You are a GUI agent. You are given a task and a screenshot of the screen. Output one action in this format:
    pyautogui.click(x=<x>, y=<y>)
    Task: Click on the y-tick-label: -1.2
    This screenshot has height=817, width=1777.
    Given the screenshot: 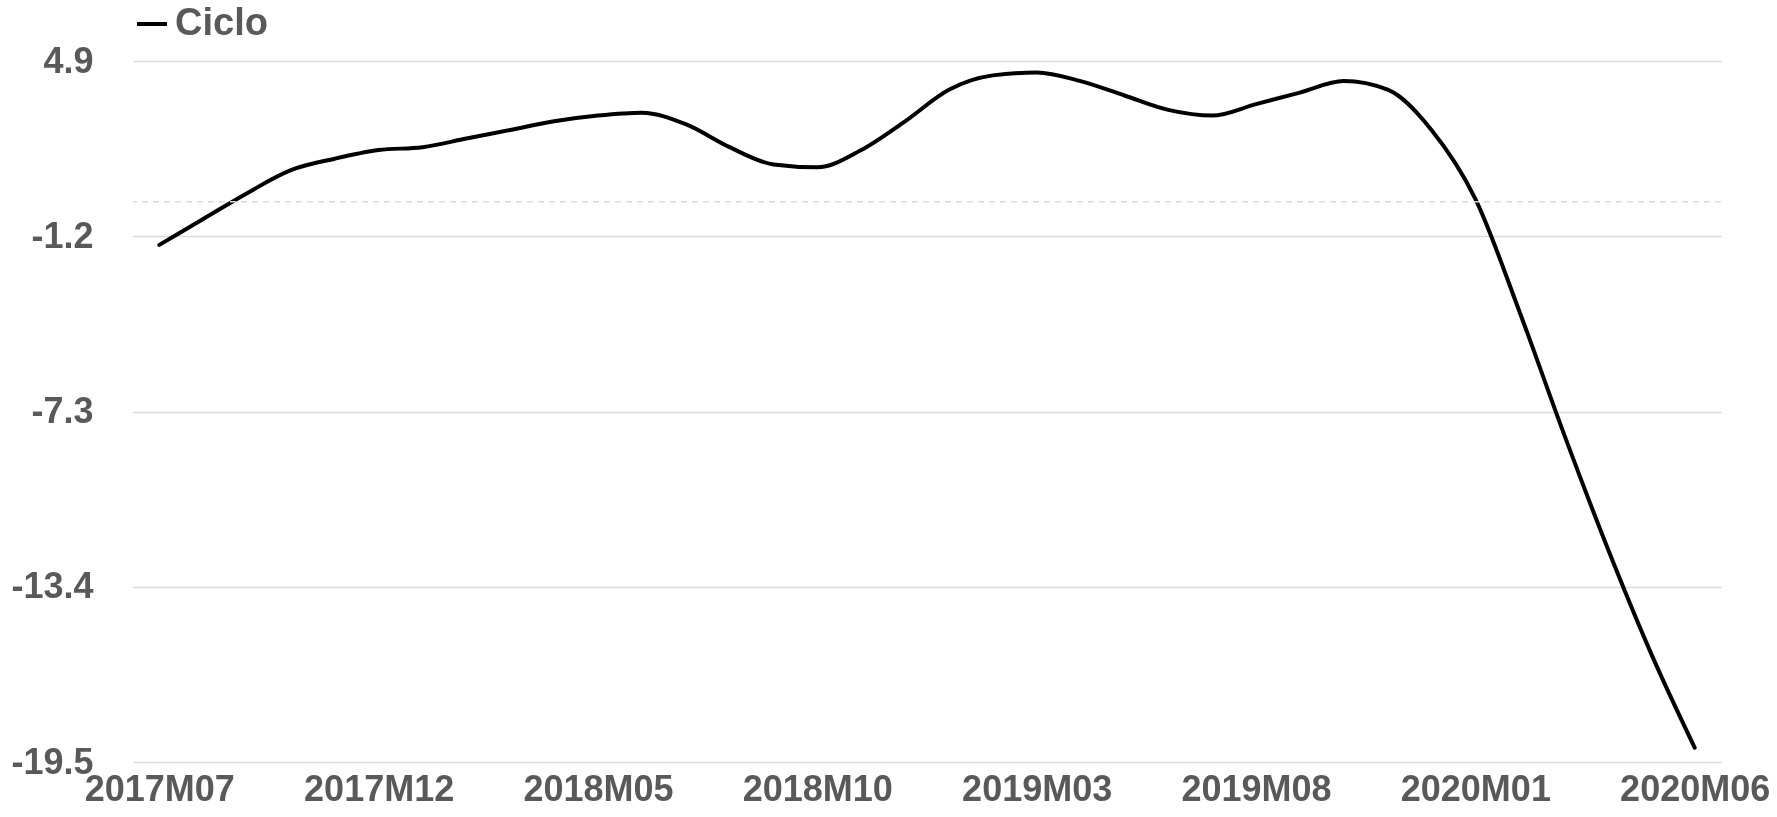 What is the action you would take?
    pyautogui.click(x=62, y=235)
    